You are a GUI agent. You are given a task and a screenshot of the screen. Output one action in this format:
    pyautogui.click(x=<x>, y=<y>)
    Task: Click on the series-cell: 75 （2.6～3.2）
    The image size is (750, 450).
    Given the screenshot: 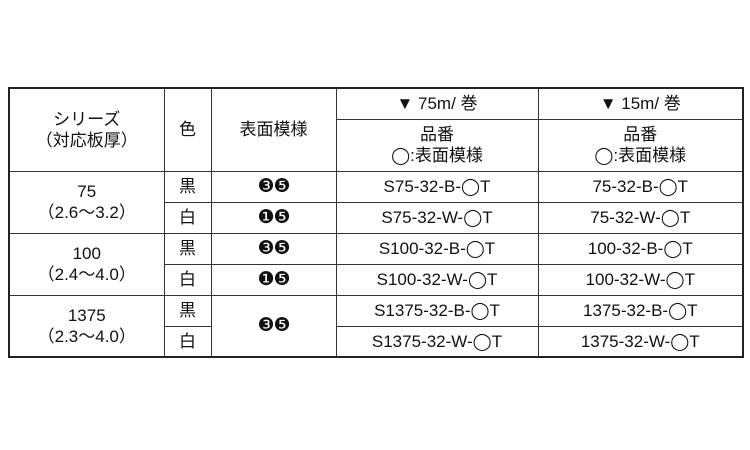 What is the action you would take?
    pyautogui.click(x=86, y=202)
    